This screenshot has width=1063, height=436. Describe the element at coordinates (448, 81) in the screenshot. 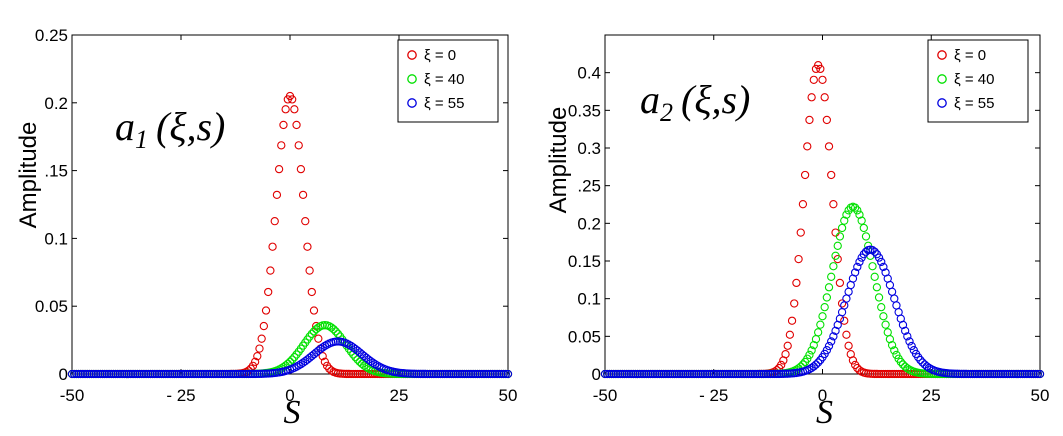

I see `legend-box` at that location.